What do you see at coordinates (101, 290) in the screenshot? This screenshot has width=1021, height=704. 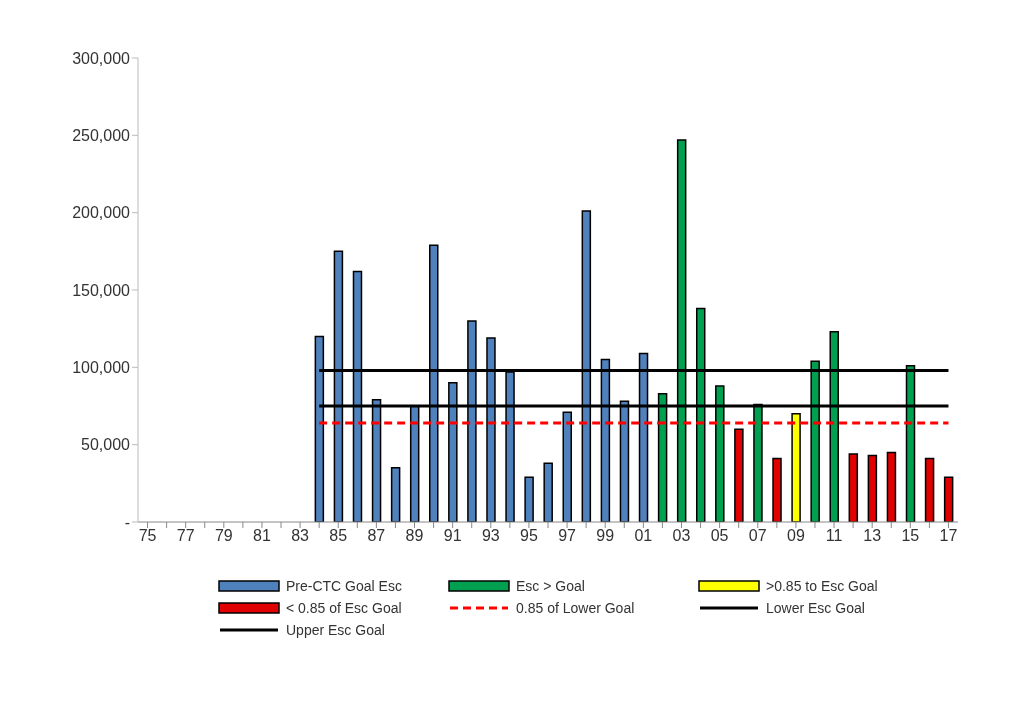 I see `y-tick-label: 150,000` at bounding box center [101, 290].